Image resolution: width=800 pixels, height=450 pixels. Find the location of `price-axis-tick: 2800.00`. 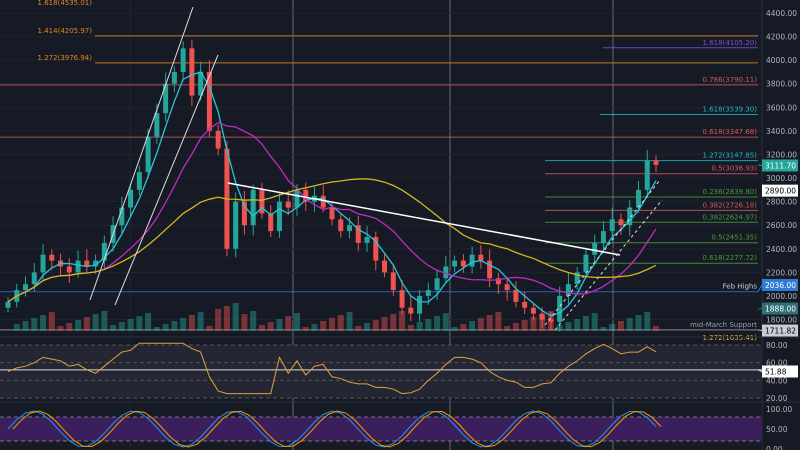

price-axis-tick: 2800.00 is located at coordinates (781, 202).